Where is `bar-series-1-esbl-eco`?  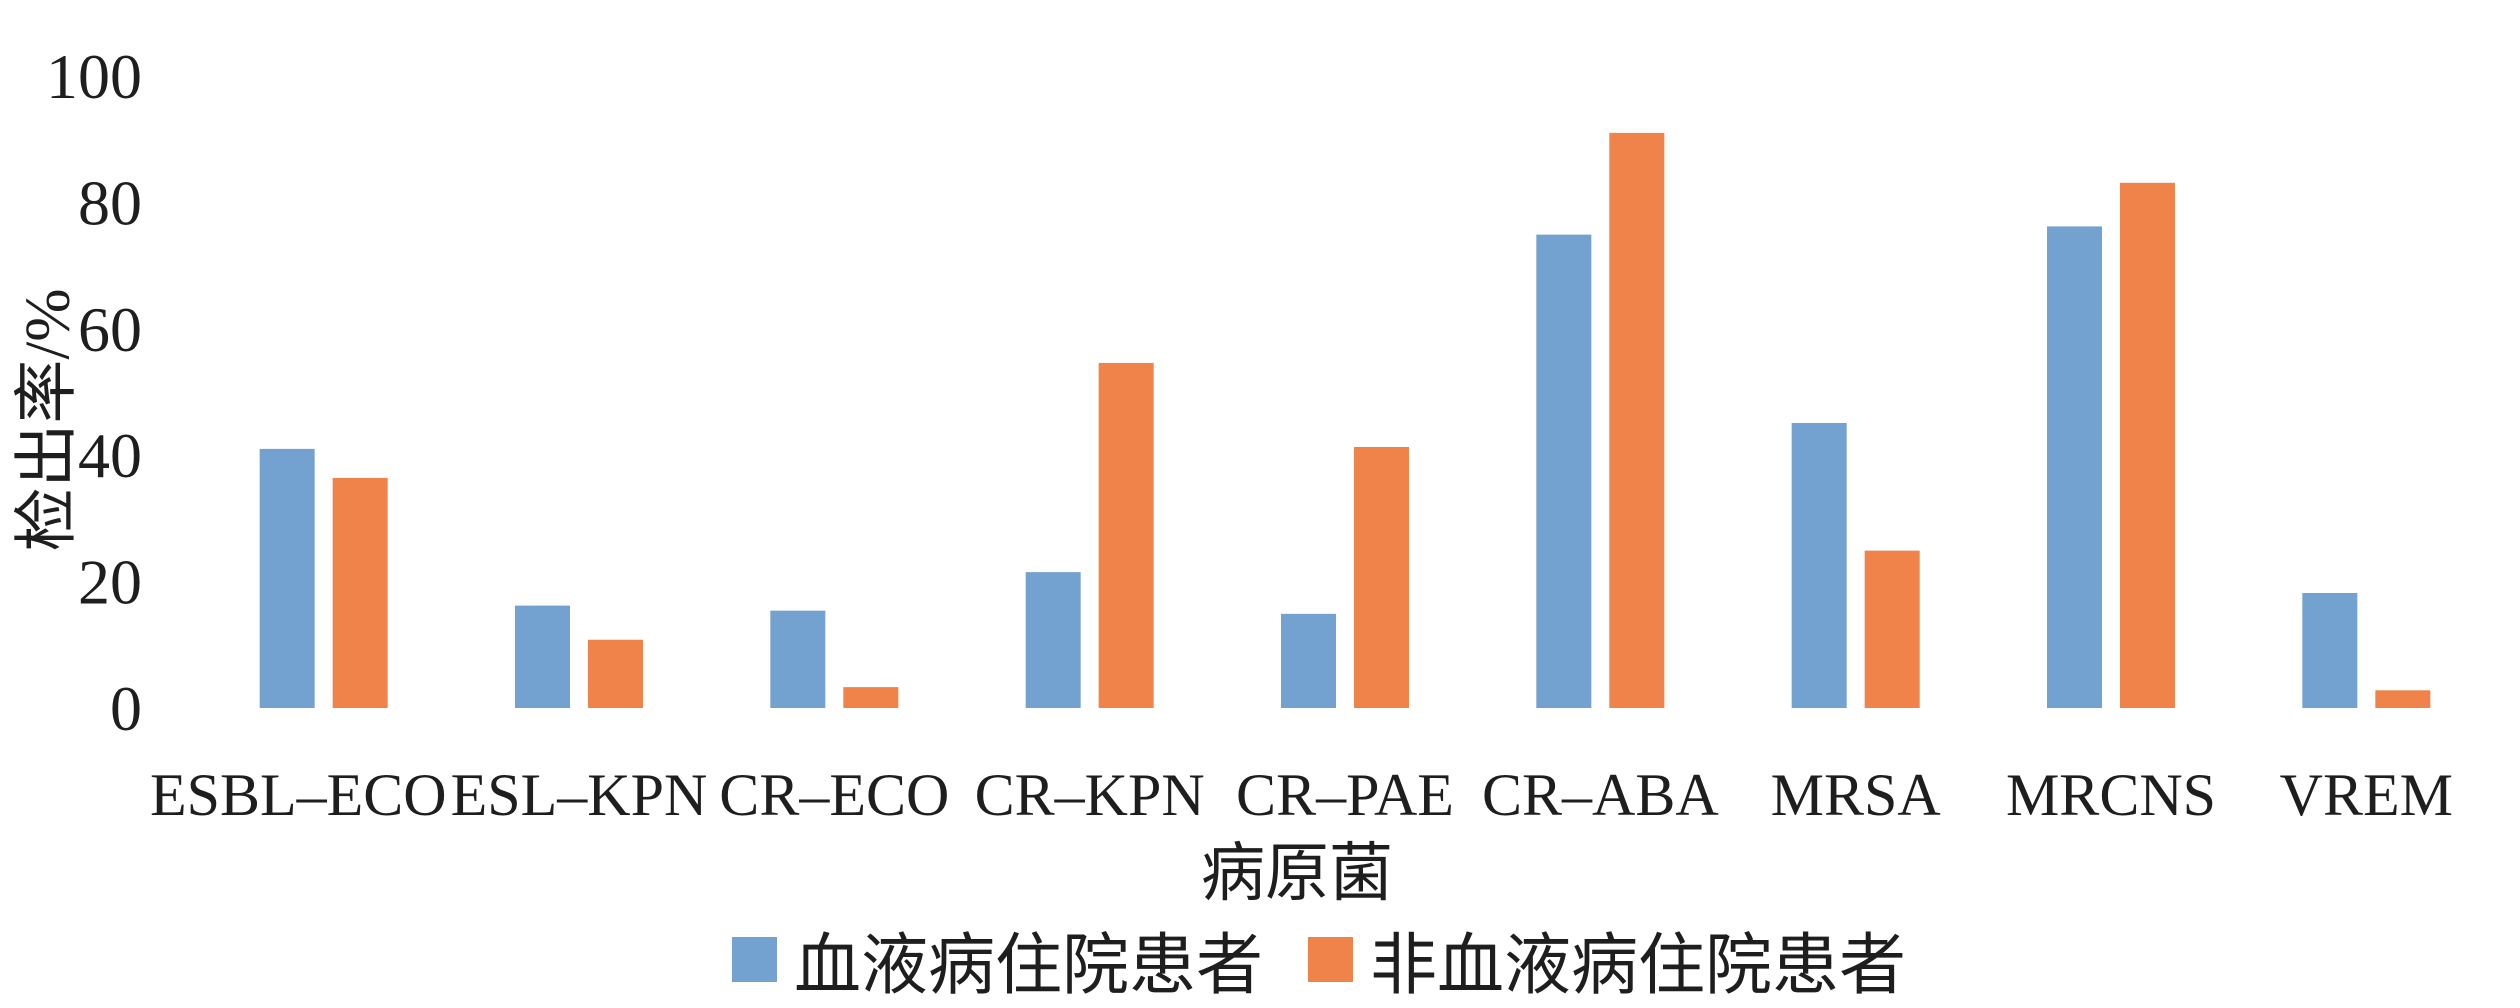 bar-series-1-esbl-eco is located at coordinates (287, 578).